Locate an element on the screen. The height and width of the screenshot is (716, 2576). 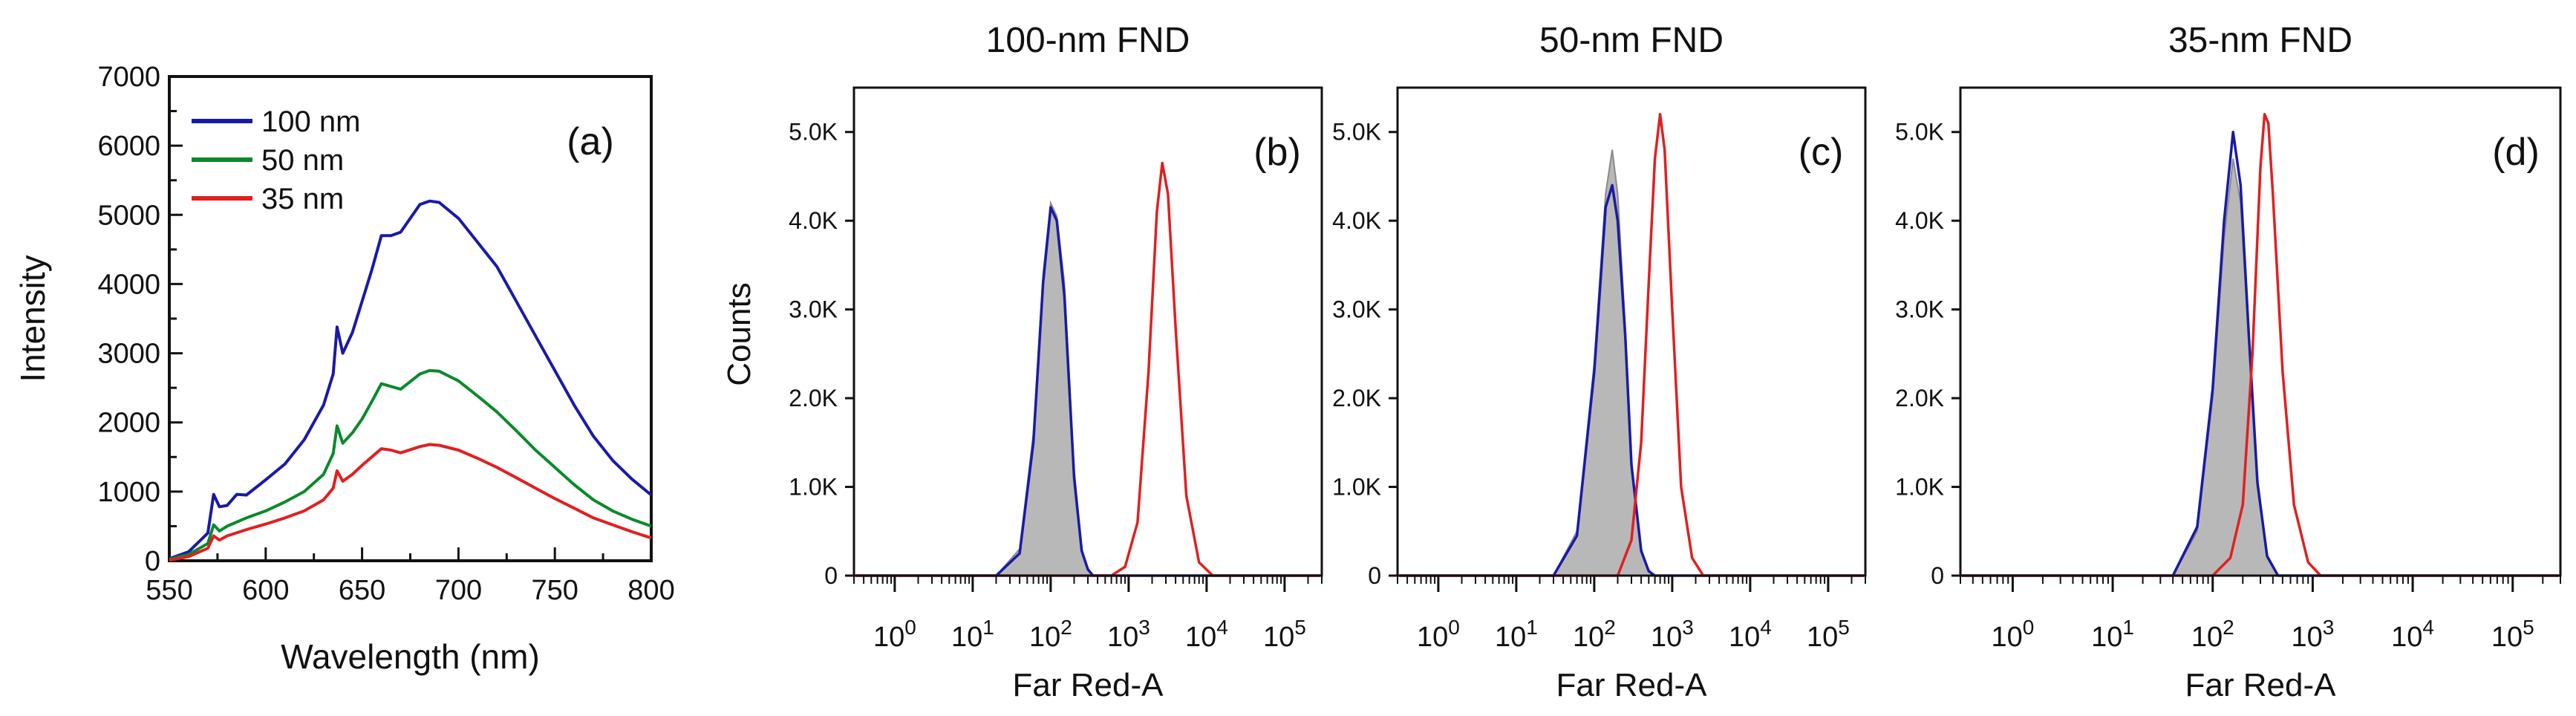
panel-title: 100-nm FND is located at coordinates (1088, 40).